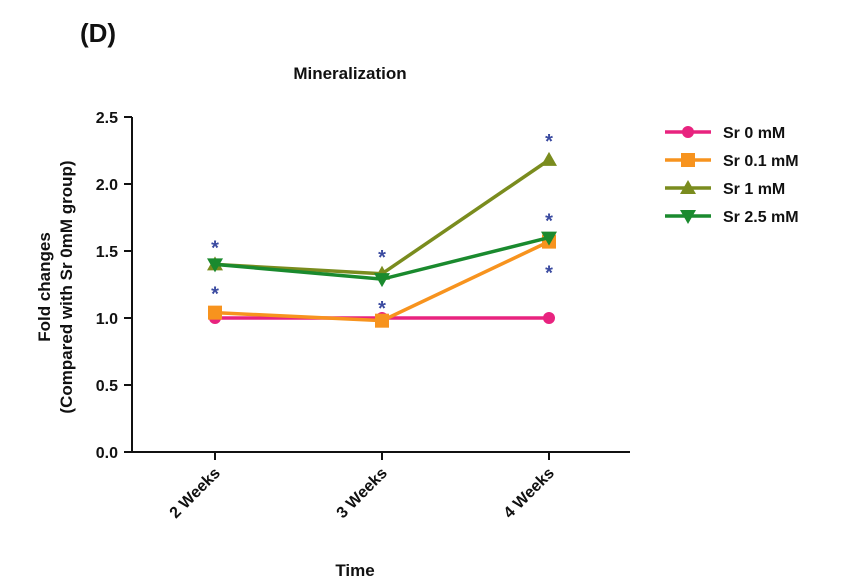 This screenshot has height=585, width=846. Describe the element at coordinates (761, 217) in the screenshot. I see `legend-label: Sr 2.5 mM` at that location.